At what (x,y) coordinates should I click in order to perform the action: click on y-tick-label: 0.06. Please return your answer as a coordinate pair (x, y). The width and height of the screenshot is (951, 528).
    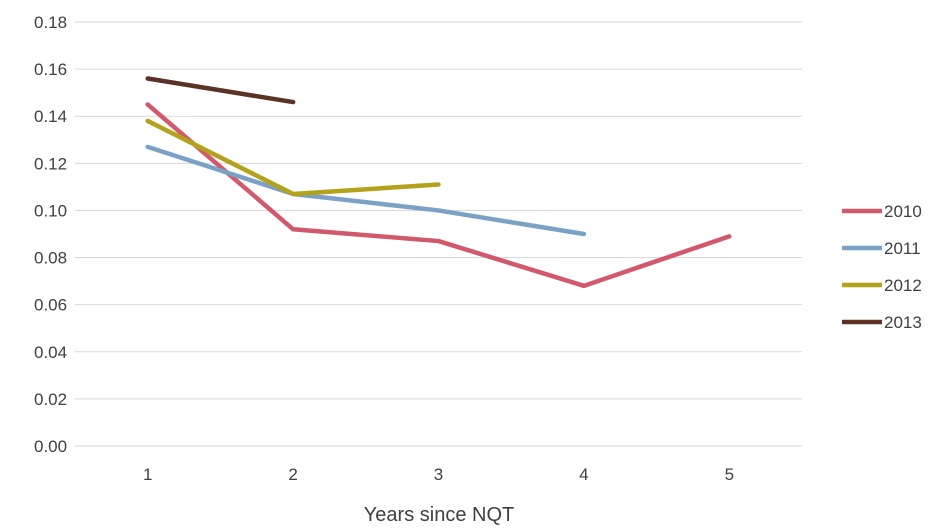
    Looking at the image, I should click on (50, 305).